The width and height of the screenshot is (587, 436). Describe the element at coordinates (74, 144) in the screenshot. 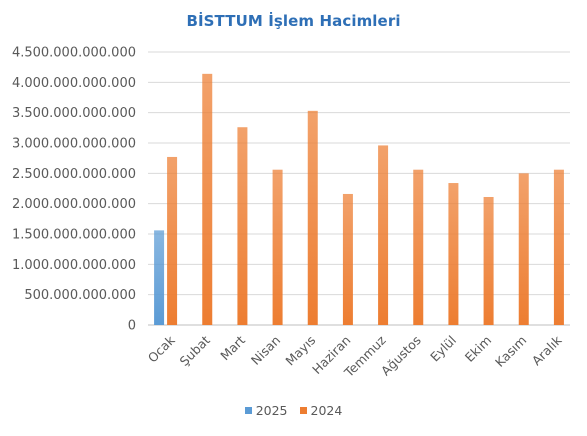

I see `y-tick-label: 3.000.000.000.000` at that location.